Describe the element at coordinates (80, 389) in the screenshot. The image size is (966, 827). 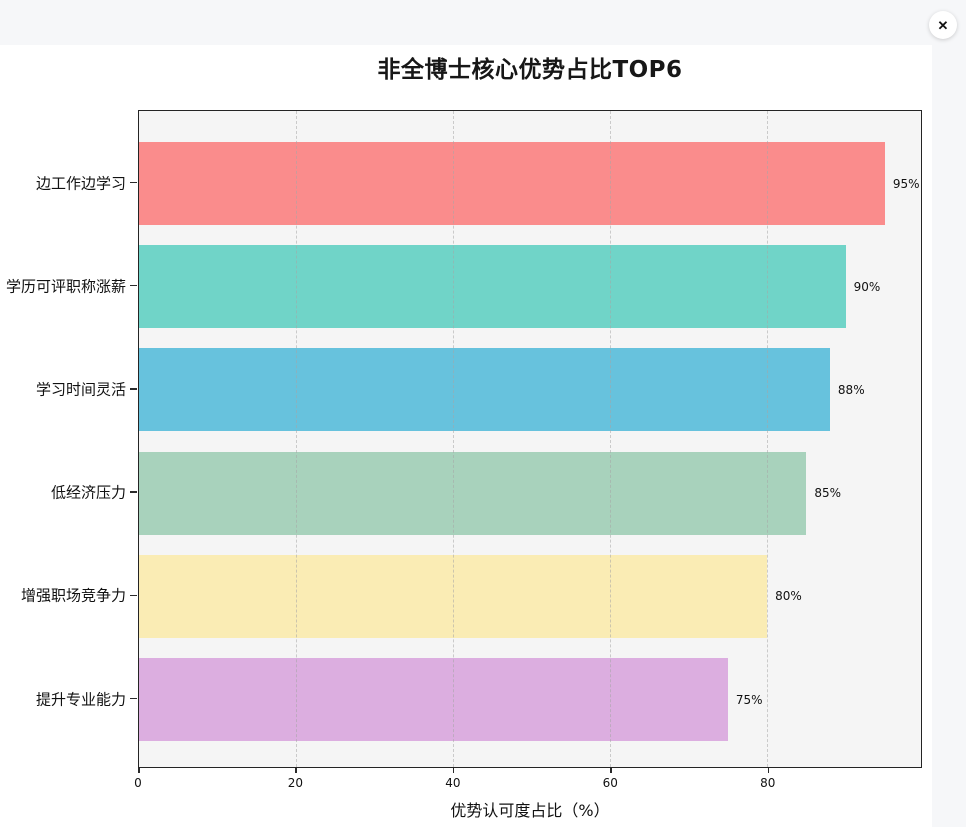
I see `y-axis-label: 学习时间灵活` at that location.